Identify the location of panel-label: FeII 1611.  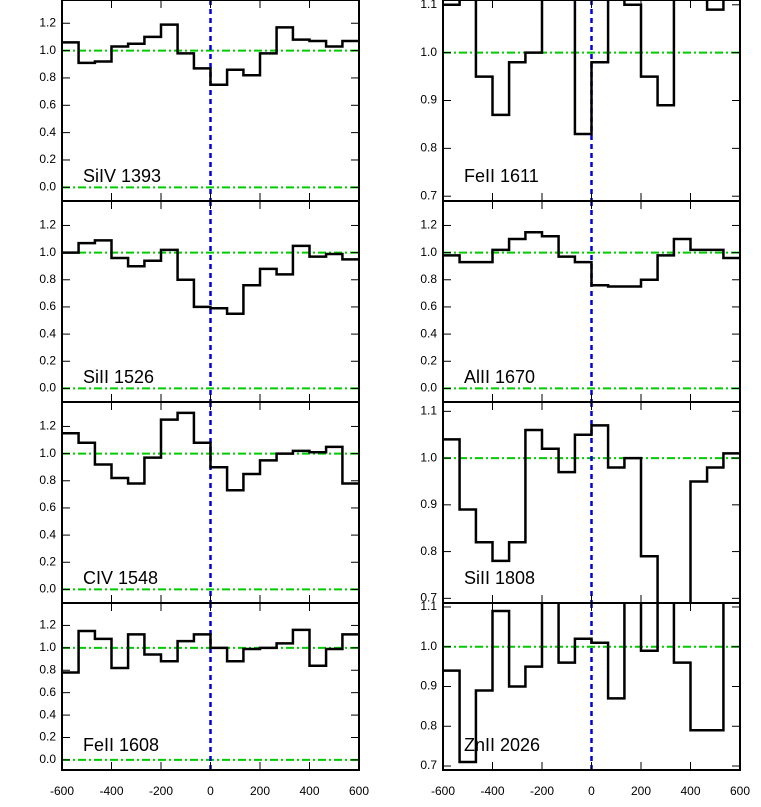
(501, 176).